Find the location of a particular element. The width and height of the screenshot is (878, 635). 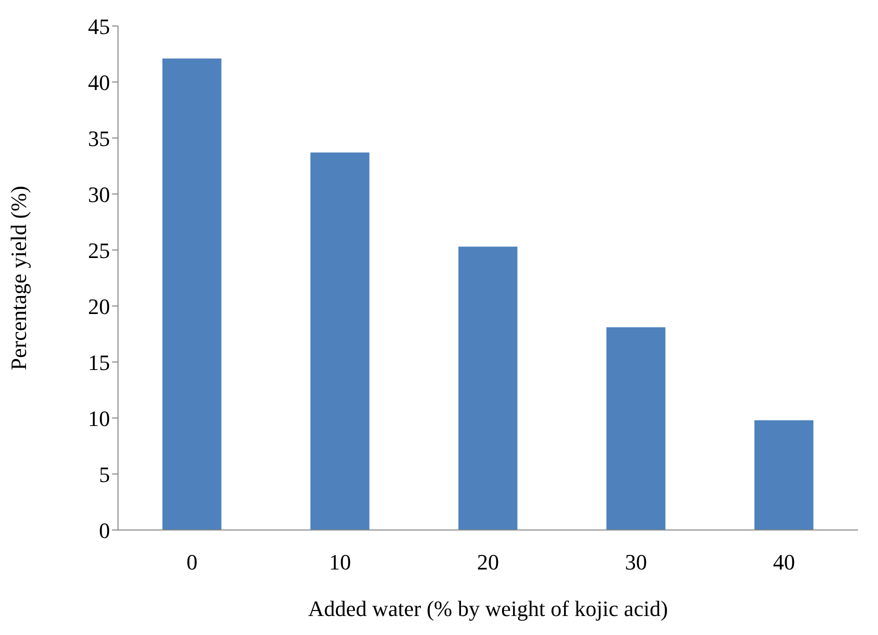

y-tick-label: 40 is located at coordinates (99, 82).